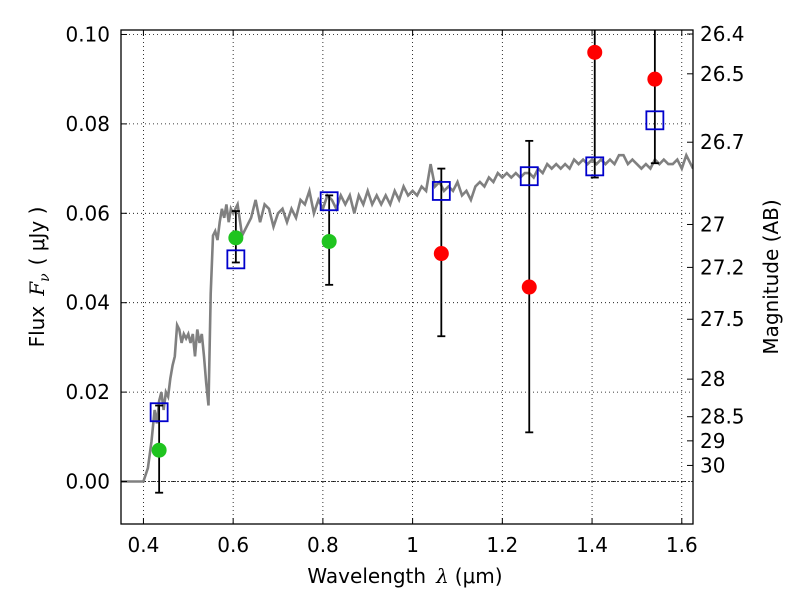 The height and width of the screenshot is (600, 800). I want to click on magnitude-axis-label: Magnitude (AB), so click(771, 276).